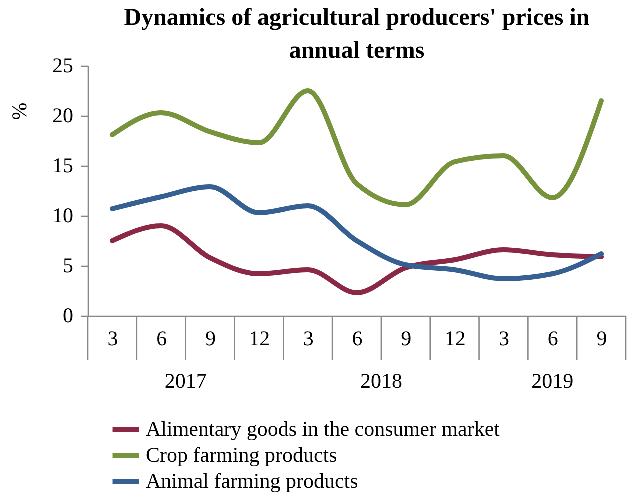 The height and width of the screenshot is (493, 635). I want to click on text: 2019, so click(553, 381).